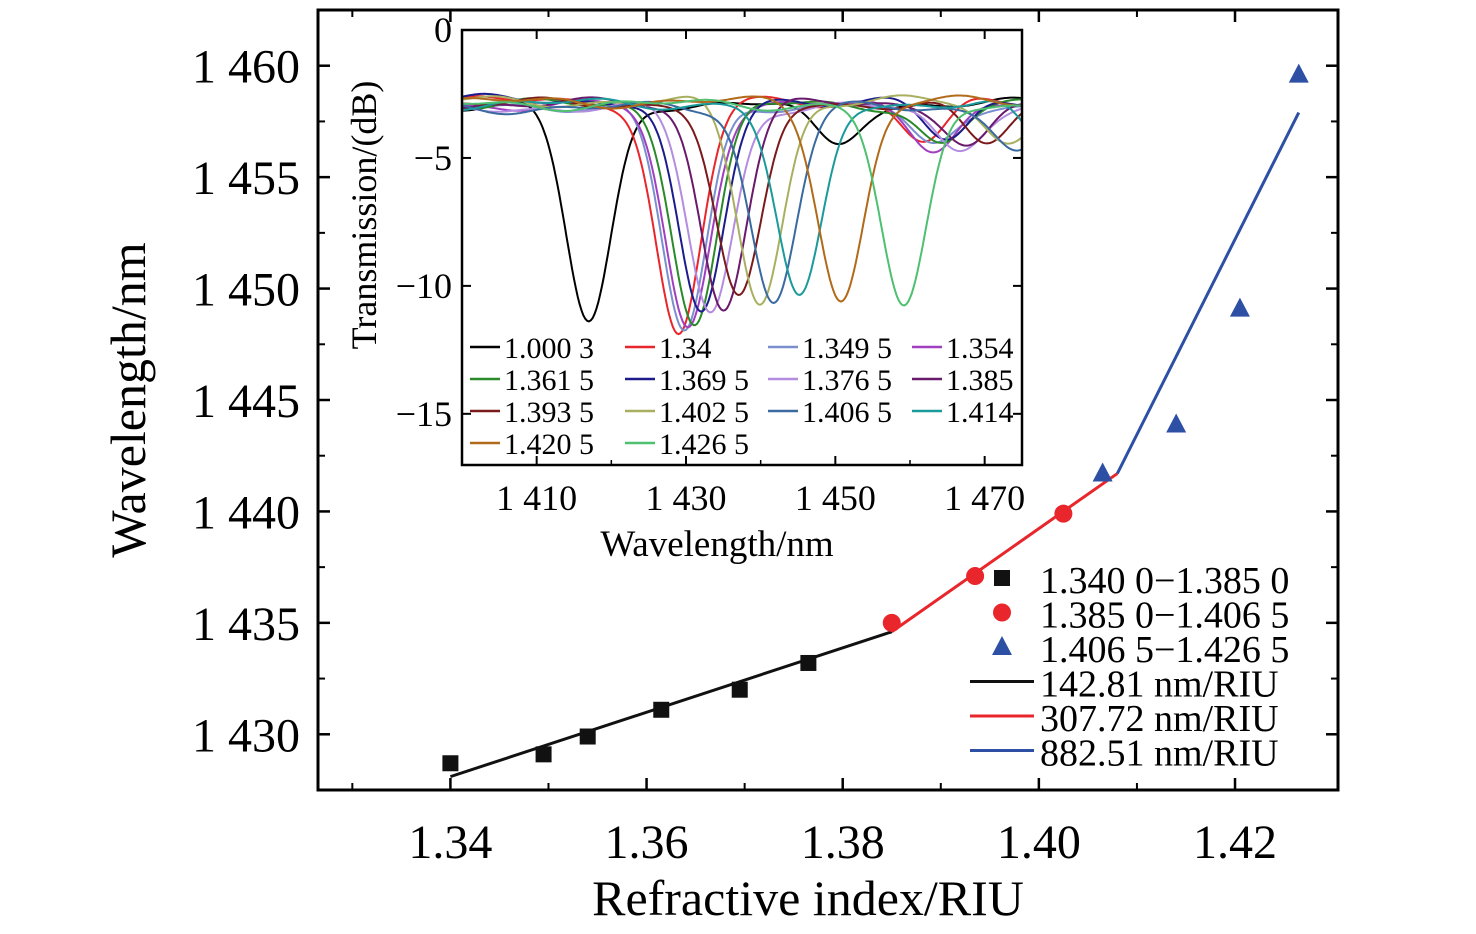 Image resolution: width=1476 pixels, height=934 pixels. I want to click on inset-y-axis-title: Transmission/(dB), so click(364, 215).